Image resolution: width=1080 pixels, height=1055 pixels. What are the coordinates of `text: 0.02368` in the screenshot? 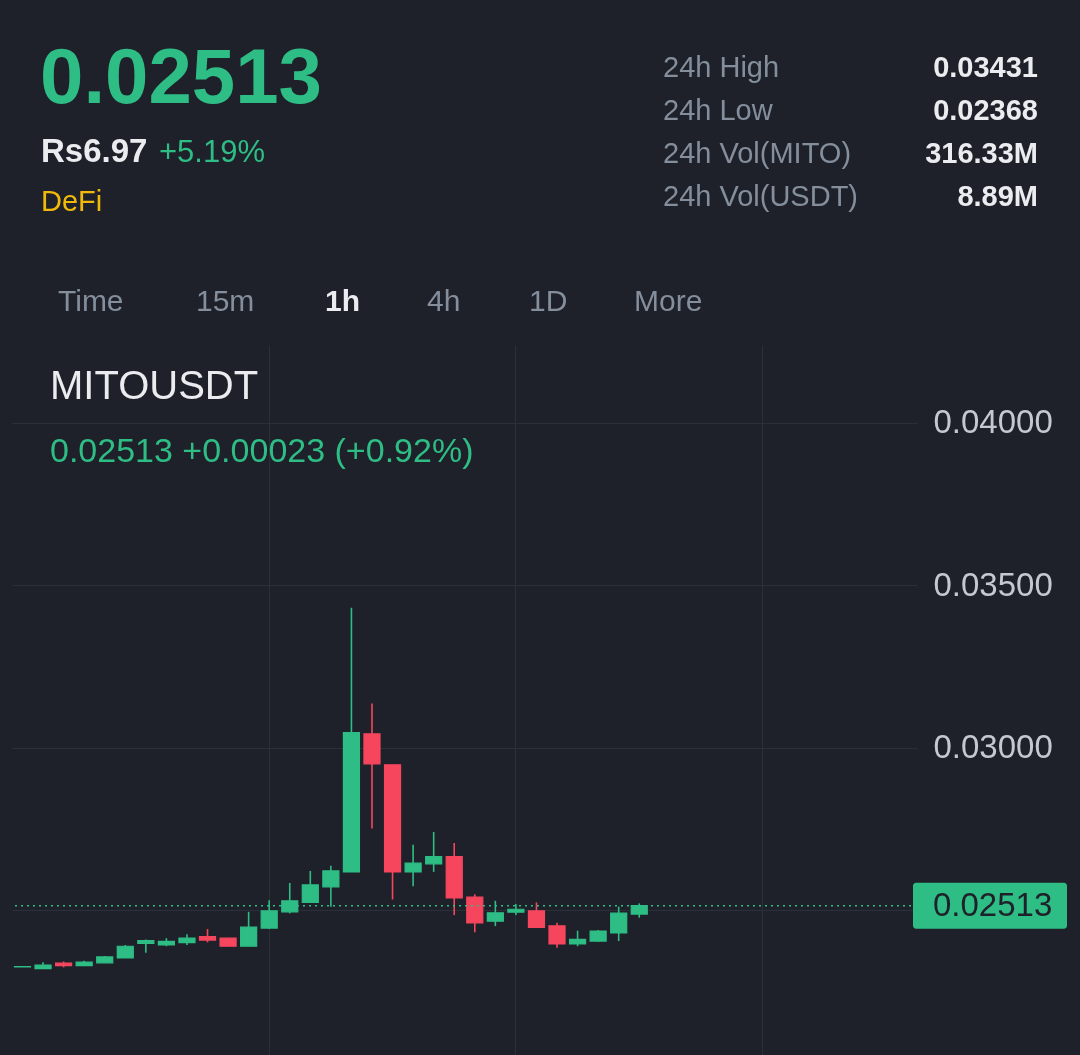 It's located at (985, 110).